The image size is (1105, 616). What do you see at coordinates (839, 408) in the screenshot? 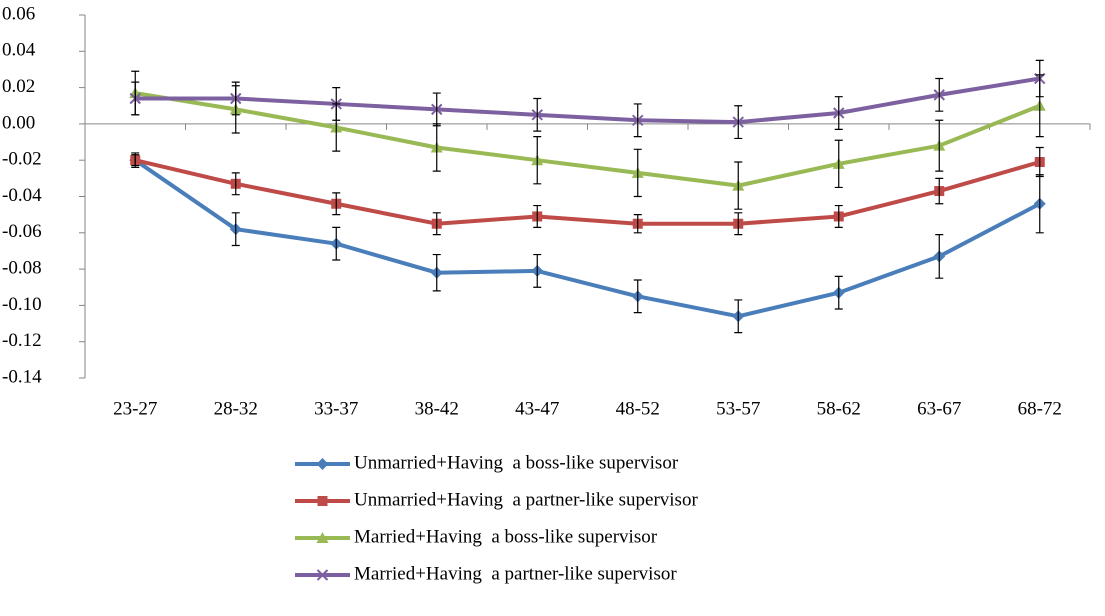
I see `x-tick-label: 58-62` at bounding box center [839, 408].